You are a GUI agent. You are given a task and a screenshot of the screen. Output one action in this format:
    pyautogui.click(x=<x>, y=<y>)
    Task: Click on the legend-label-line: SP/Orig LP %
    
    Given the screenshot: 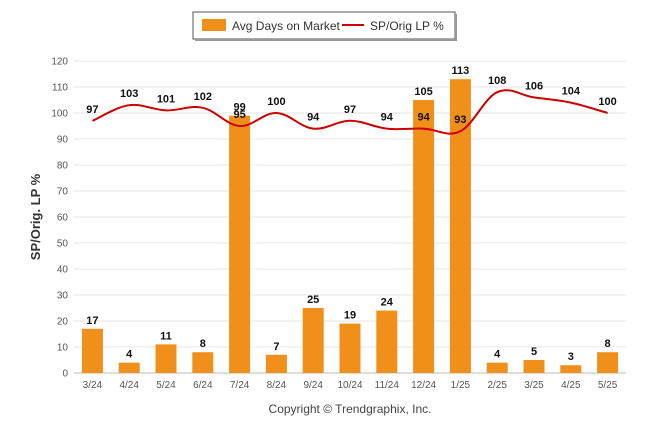 What is the action you would take?
    pyautogui.click(x=407, y=26)
    